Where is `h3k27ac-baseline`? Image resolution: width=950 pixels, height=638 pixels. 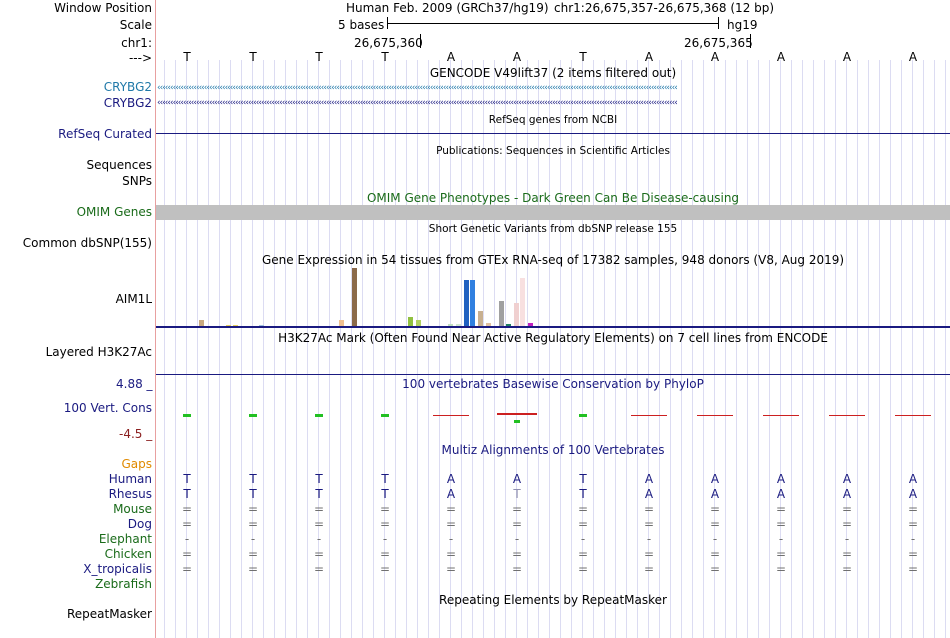
h3k27ac-baseline is located at coordinates (553, 374).